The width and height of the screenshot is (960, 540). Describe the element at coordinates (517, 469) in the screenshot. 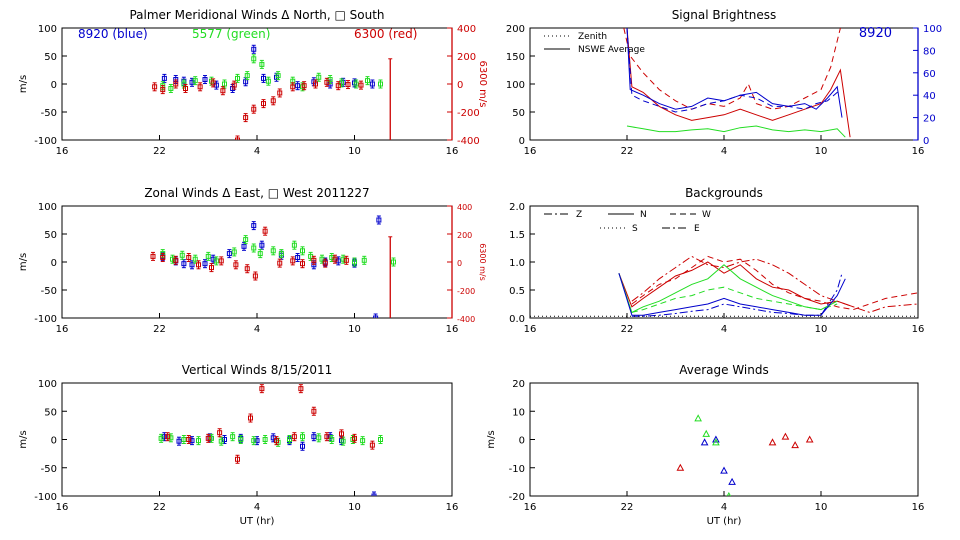

I see `y-tick-label: -10` at that location.